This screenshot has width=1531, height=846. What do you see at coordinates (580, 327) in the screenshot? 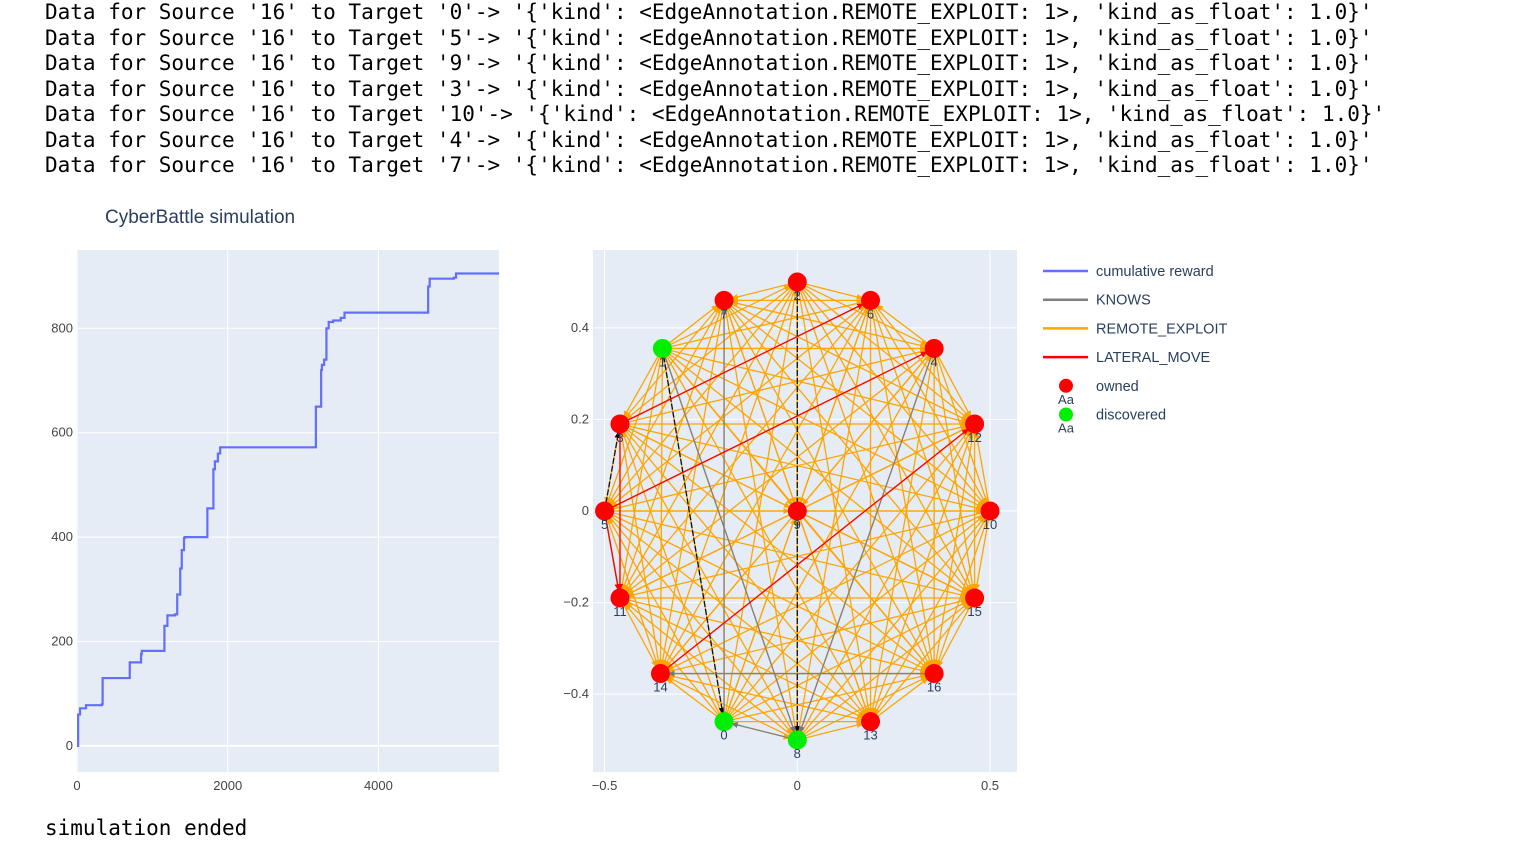
I see `y-tick-label: 0.4` at bounding box center [580, 327].